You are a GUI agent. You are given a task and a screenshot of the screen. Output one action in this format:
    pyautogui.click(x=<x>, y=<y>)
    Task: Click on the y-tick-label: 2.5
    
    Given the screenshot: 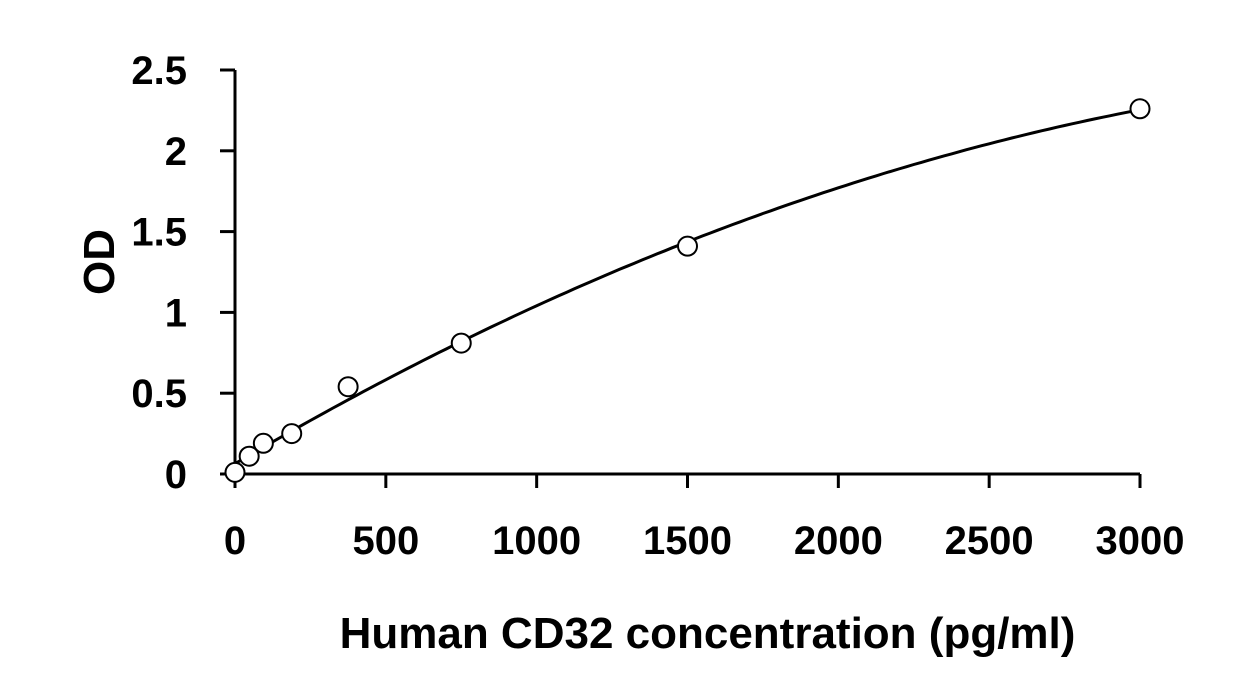 What is the action you would take?
    pyautogui.click(x=159, y=71)
    